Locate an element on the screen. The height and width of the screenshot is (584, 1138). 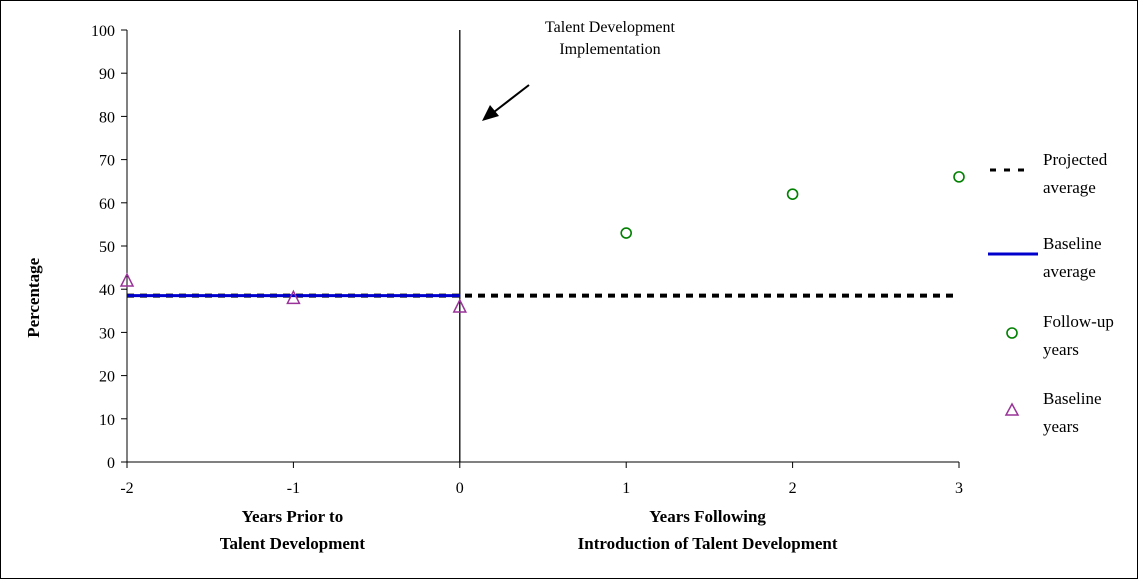
y-tick-label: 40 is located at coordinates (107, 290).